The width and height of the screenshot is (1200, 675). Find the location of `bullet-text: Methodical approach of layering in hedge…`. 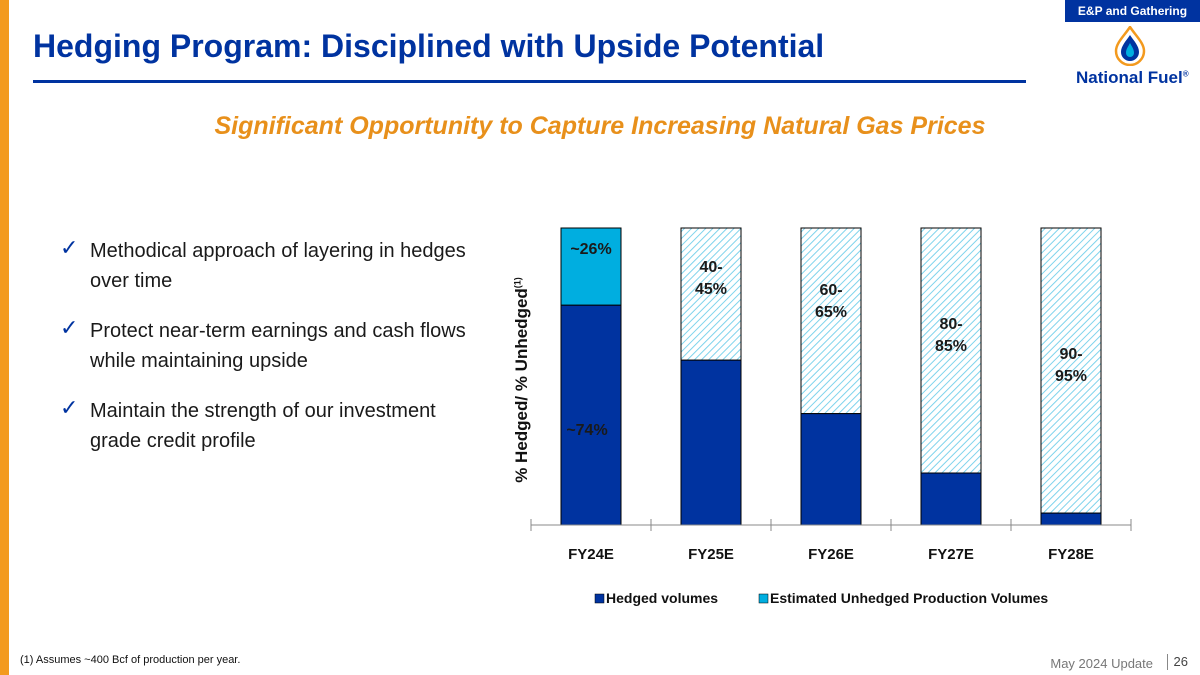

bullet-text: Methodical approach of layering in hedge… is located at coordinates (278, 266).